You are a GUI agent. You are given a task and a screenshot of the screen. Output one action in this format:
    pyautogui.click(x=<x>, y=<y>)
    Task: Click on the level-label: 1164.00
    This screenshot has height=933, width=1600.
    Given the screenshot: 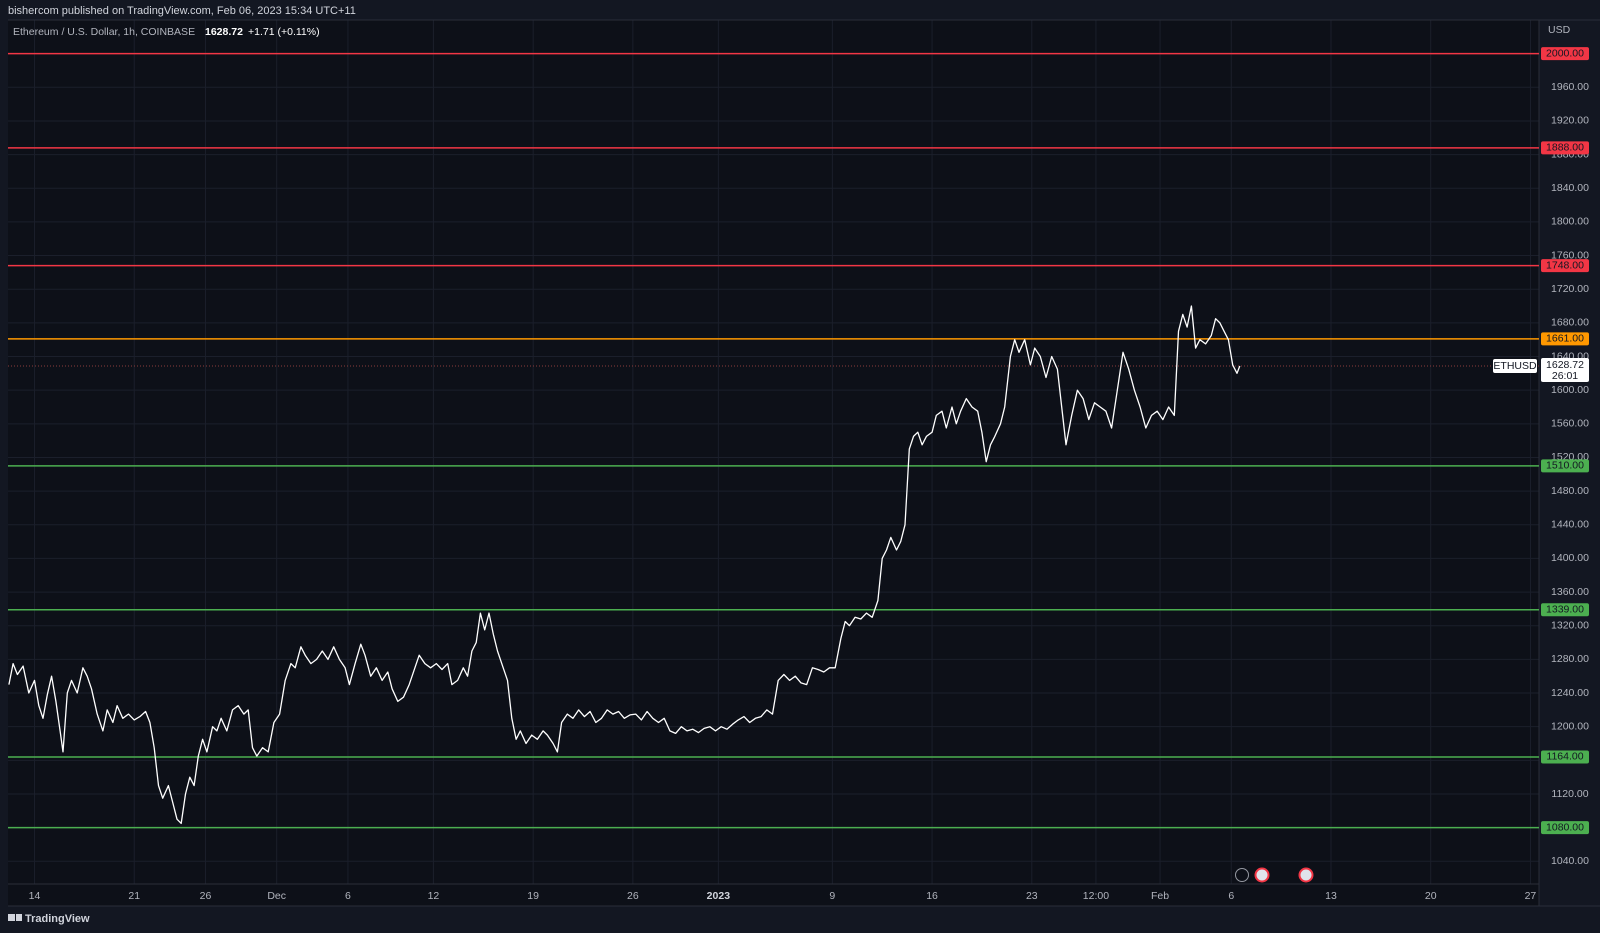 What is the action you would take?
    pyautogui.click(x=1564, y=757)
    